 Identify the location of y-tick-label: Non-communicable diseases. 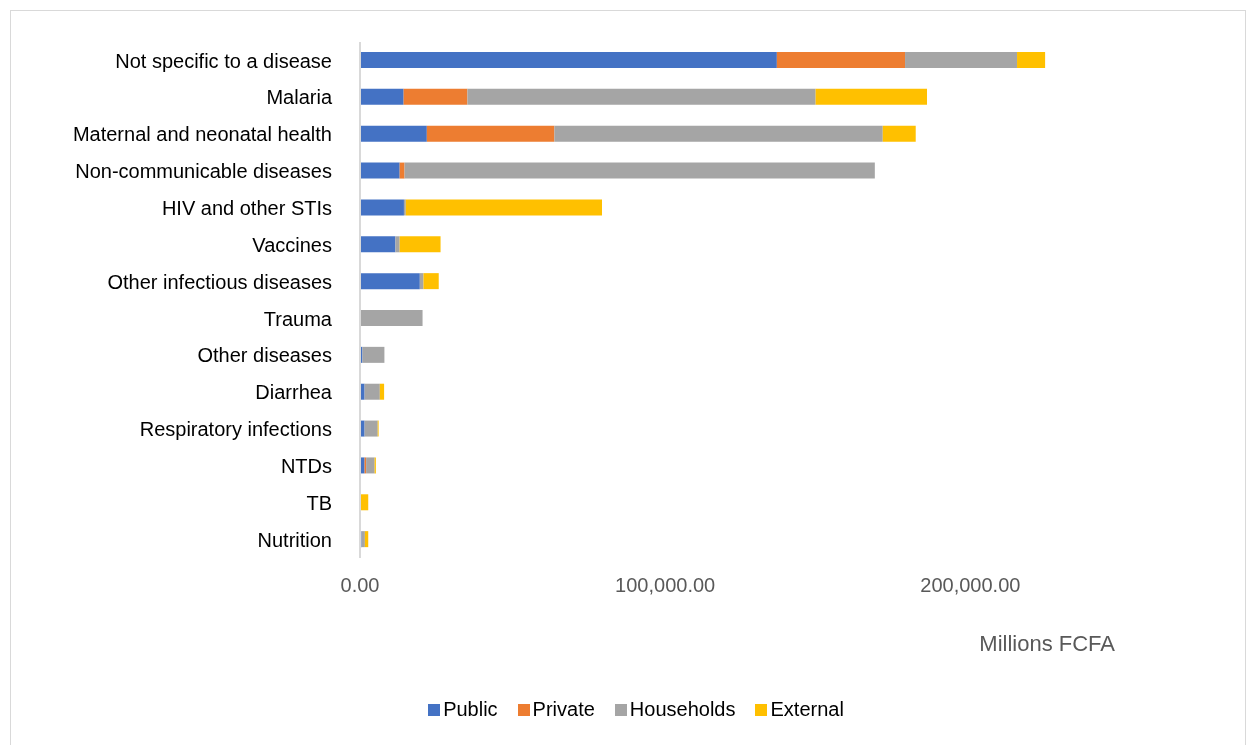
(203, 171).